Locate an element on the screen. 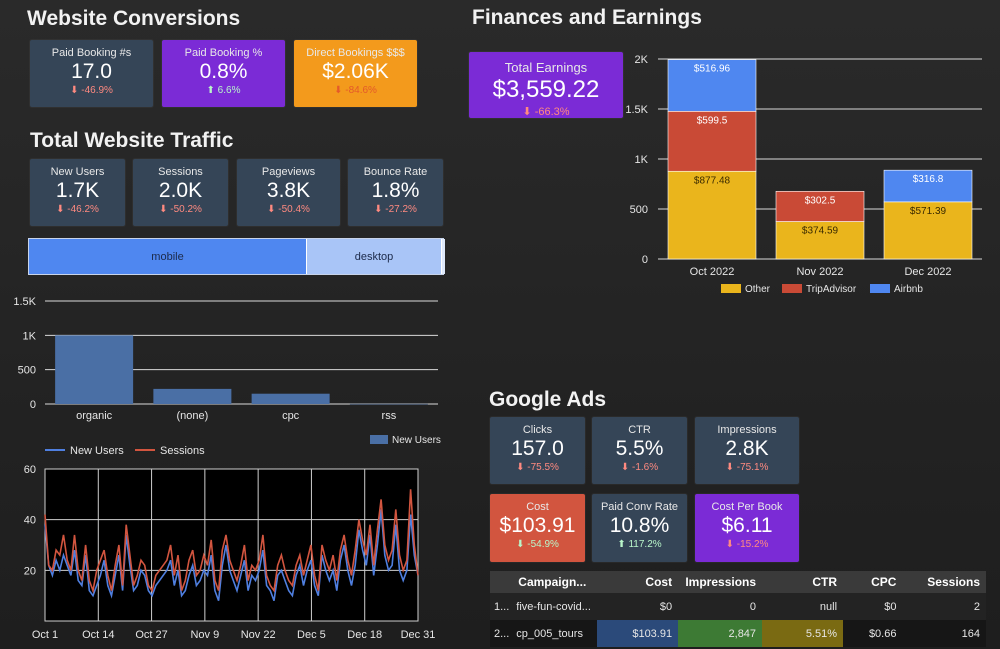  earnings-bar-segment-other is located at coordinates (928, 230).